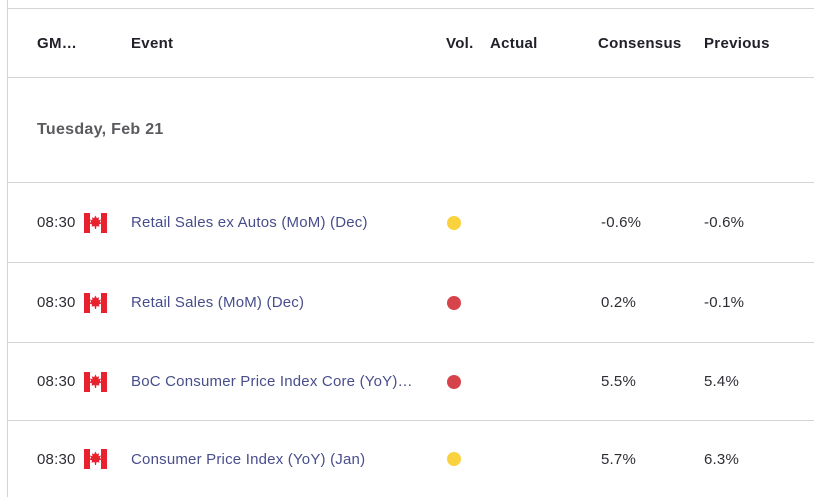 The width and height of the screenshot is (814, 497). What do you see at coordinates (724, 302) in the screenshot?
I see `previous-value: -0.1%` at bounding box center [724, 302].